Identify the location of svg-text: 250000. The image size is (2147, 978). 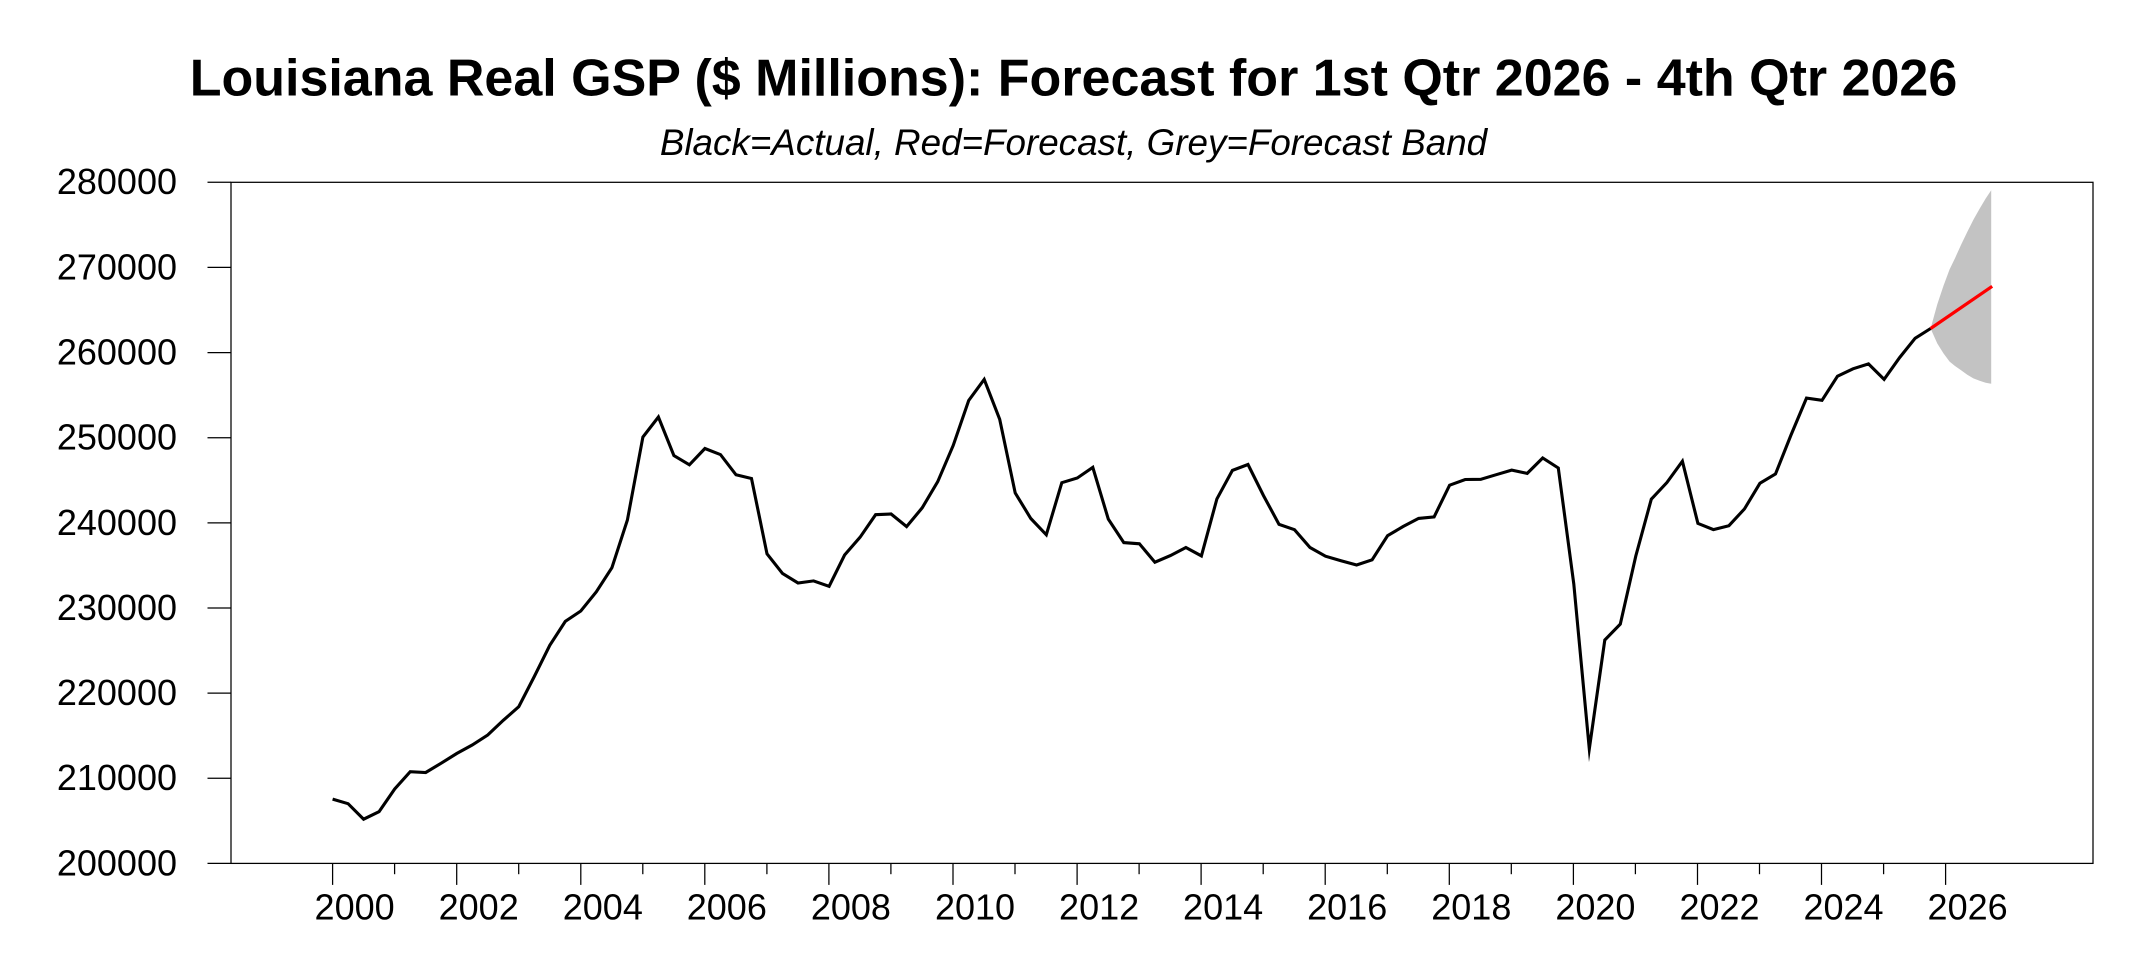
(117, 437).